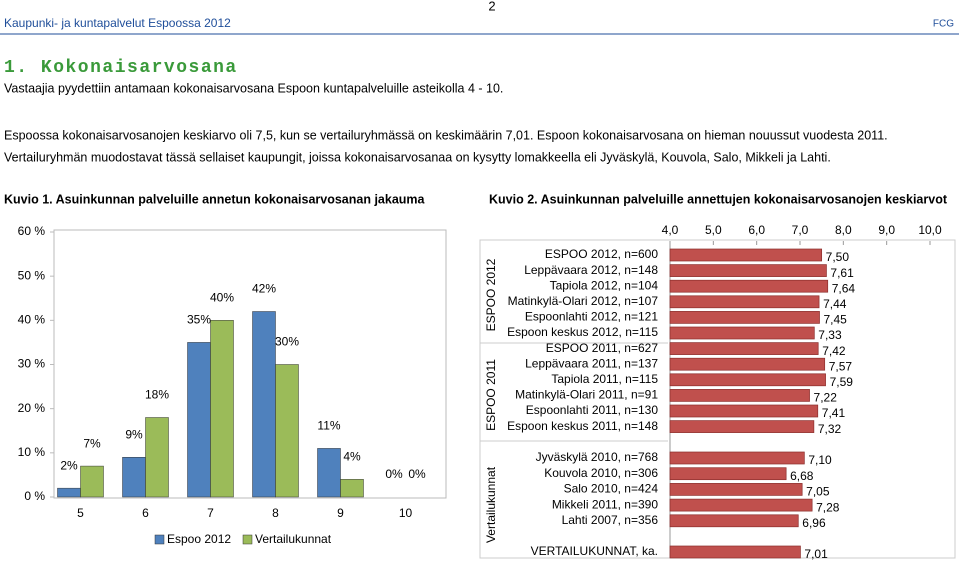  What do you see at coordinates (32, 452) in the screenshot?
I see `y-tick-label: 10 %` at bounding box center [32, 452].